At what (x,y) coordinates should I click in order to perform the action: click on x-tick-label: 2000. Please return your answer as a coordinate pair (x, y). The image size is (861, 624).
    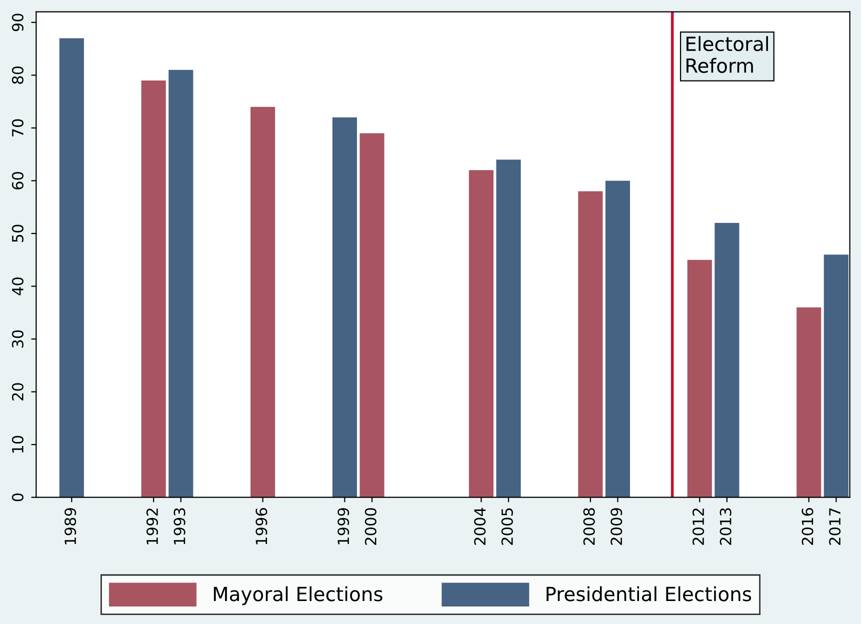
    Looking at the image, I should click on (370, 526).